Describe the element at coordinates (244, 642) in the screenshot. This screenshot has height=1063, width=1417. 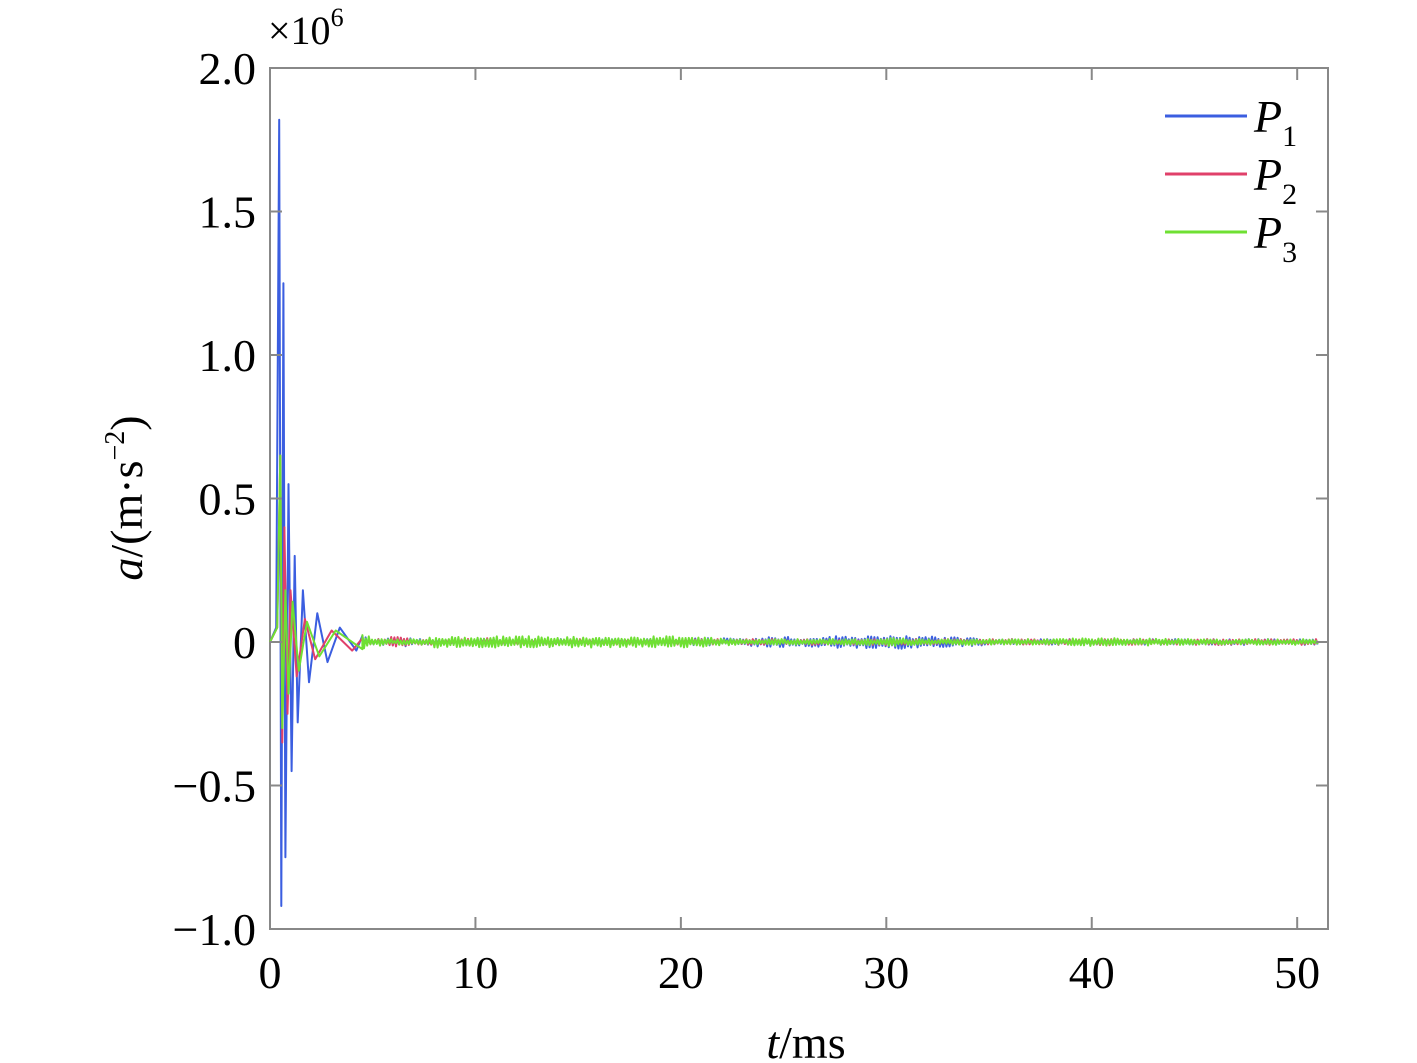
I see `y-tick-label: 0` at that location.